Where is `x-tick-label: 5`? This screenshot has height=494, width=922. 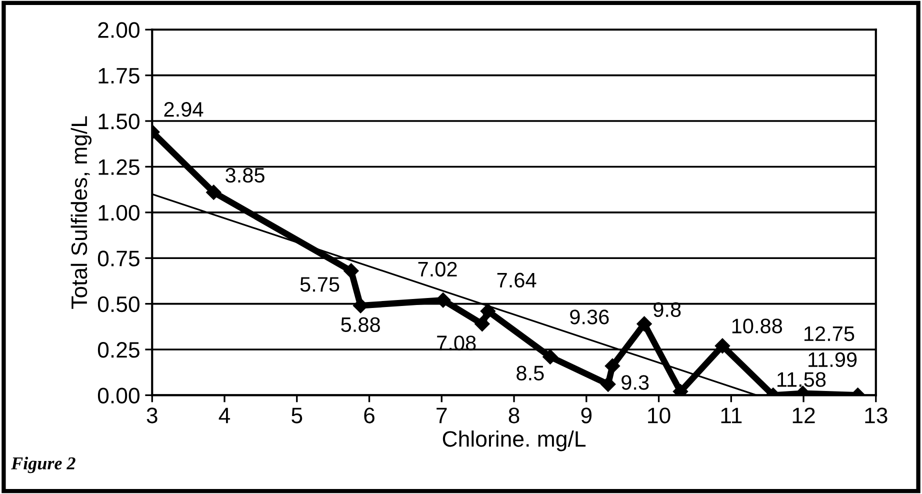 x-tick-label: 5 is located at coordinates (297, 416).